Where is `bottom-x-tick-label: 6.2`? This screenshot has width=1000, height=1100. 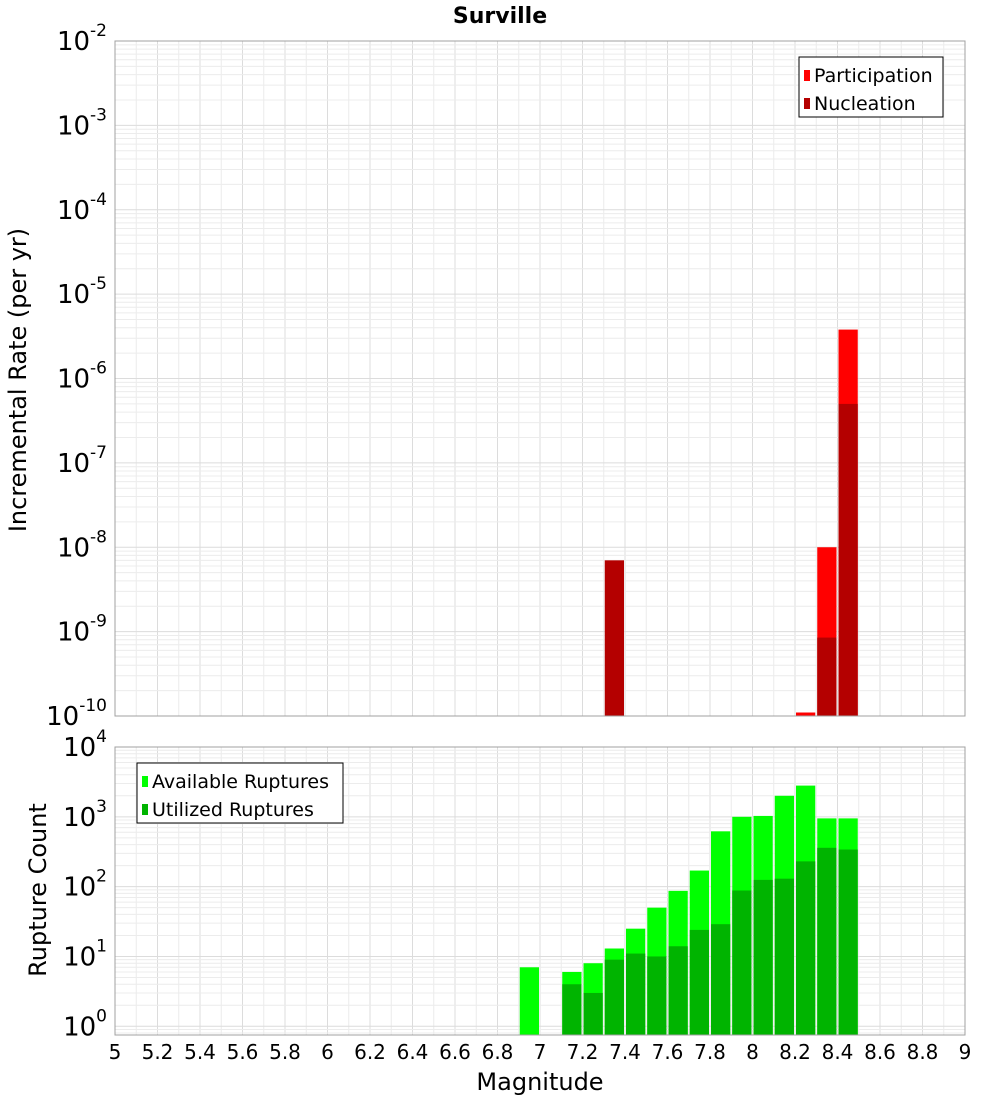
bottom-x-tick-label: 6.2 is located at coordinates (370, 1052).